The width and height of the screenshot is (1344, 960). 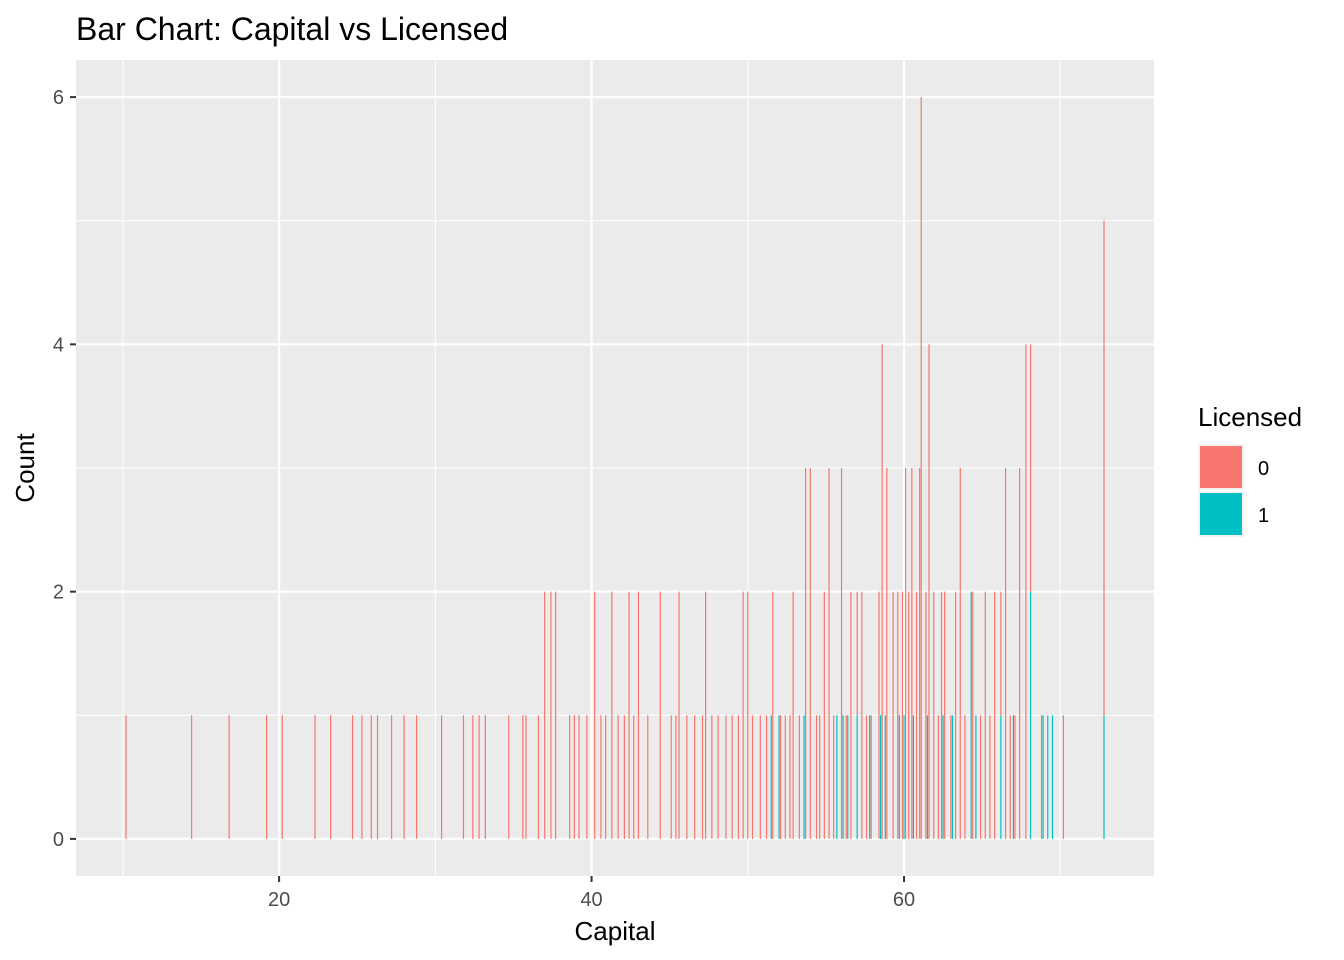 I want to click on legend-title: Licensed, so click(x=1250, y=417).